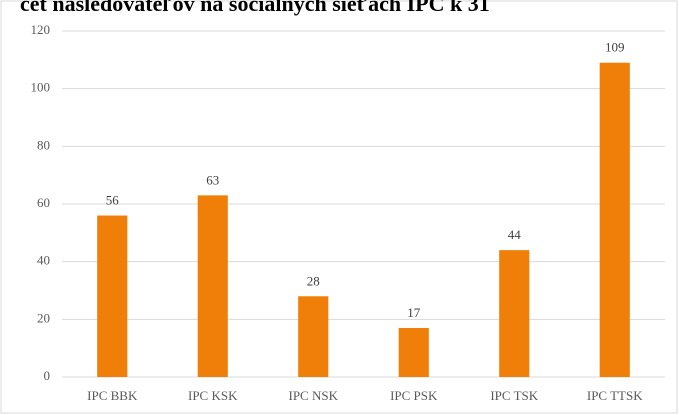  Describe the element at coordinates (314, 395) in the screenshot. I see `x-tick-label: IPC NSK` at that location.